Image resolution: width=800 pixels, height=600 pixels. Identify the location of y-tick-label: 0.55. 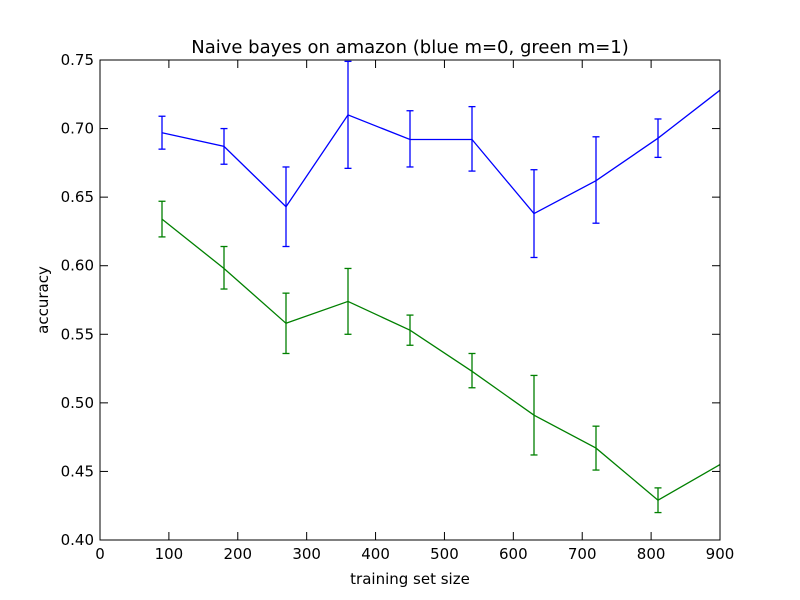
(77, 334).